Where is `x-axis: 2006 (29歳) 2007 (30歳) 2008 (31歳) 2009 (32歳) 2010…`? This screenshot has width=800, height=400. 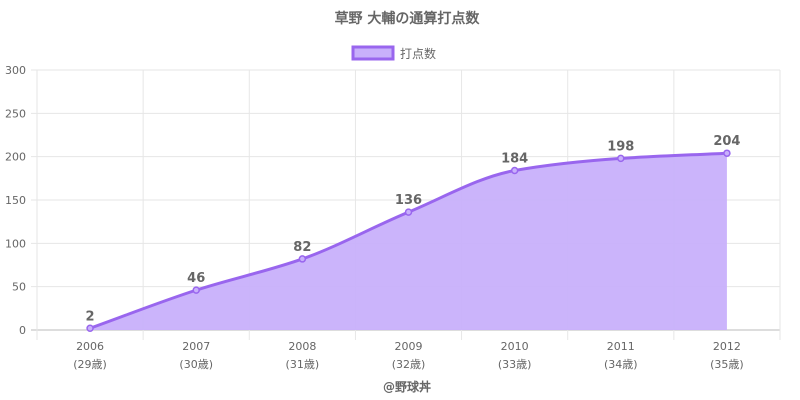
x-axis: 2006 (29歳) 2007 (30歳) 2008 (31歳) 2009 (32歳) 2010… is located at coordinates (408, 355).